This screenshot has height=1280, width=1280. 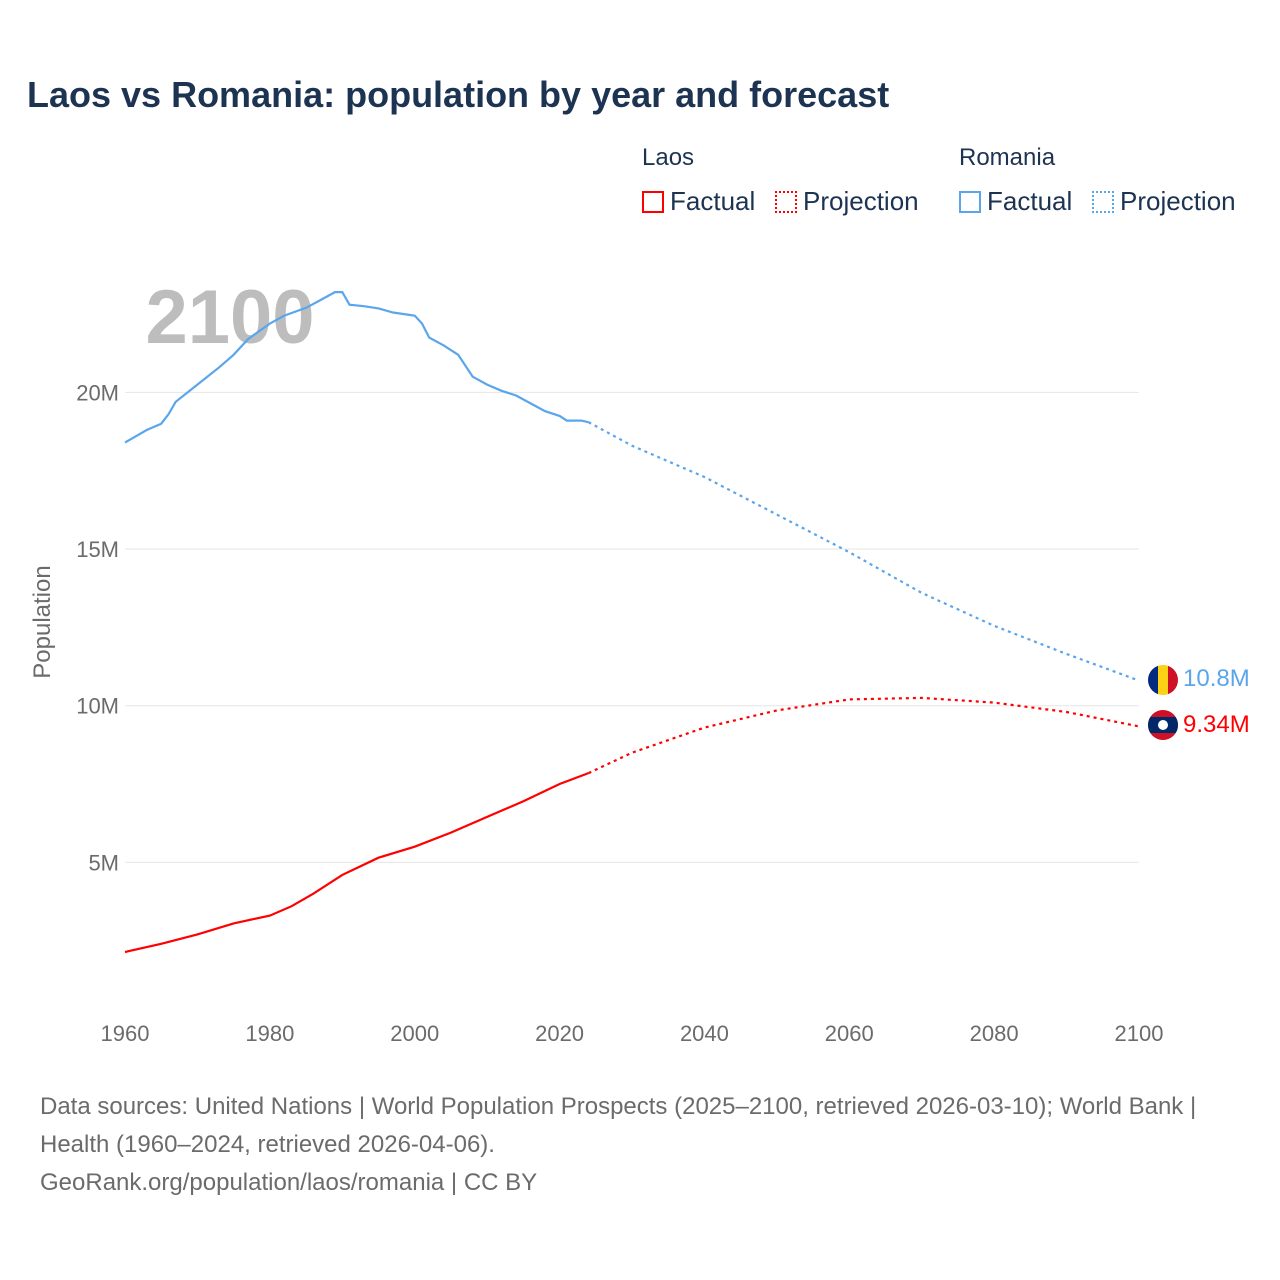 What do you see at coordinates (863, 551) in the screenshot?
I see `line-romania-projection` at bounding box center [863, 551].